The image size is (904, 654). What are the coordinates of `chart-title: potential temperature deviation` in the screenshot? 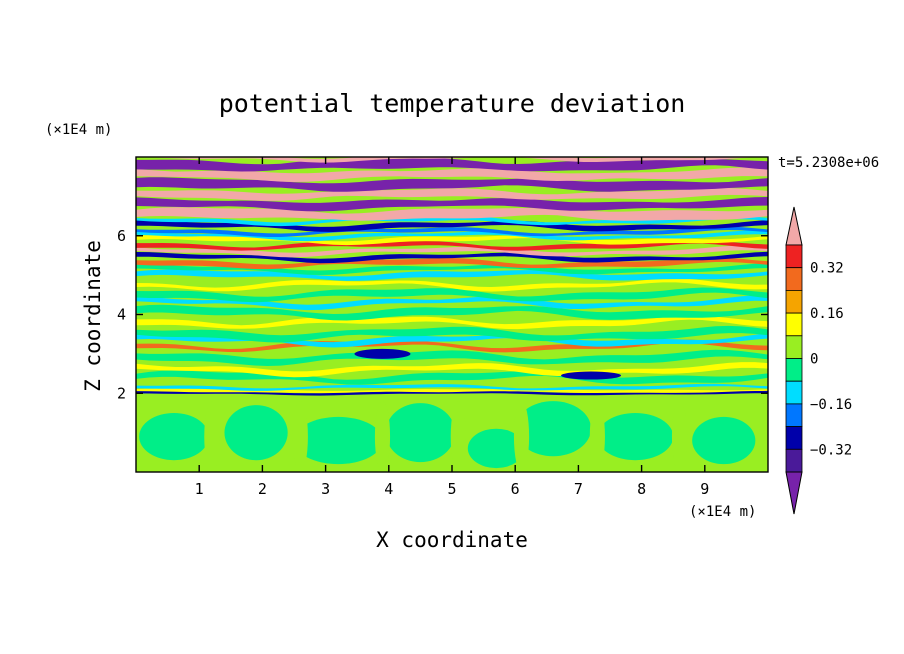 It's located at (452, 103).